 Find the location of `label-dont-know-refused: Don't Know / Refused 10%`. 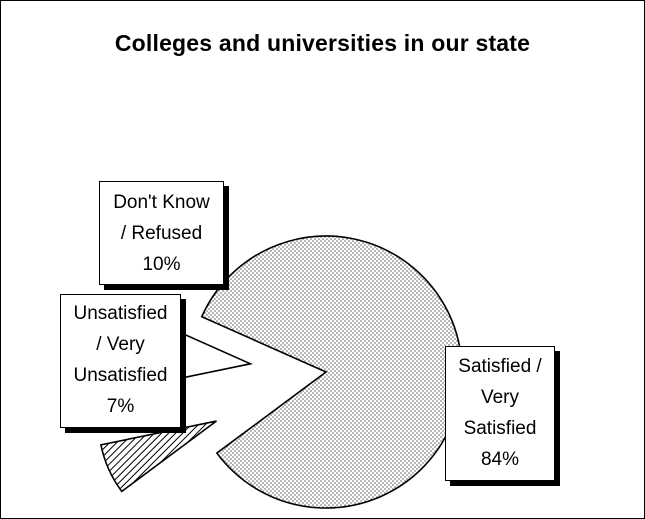

label-dont-know-refused: Don't Know / Refused 10% is located at coordinates (161, 233).